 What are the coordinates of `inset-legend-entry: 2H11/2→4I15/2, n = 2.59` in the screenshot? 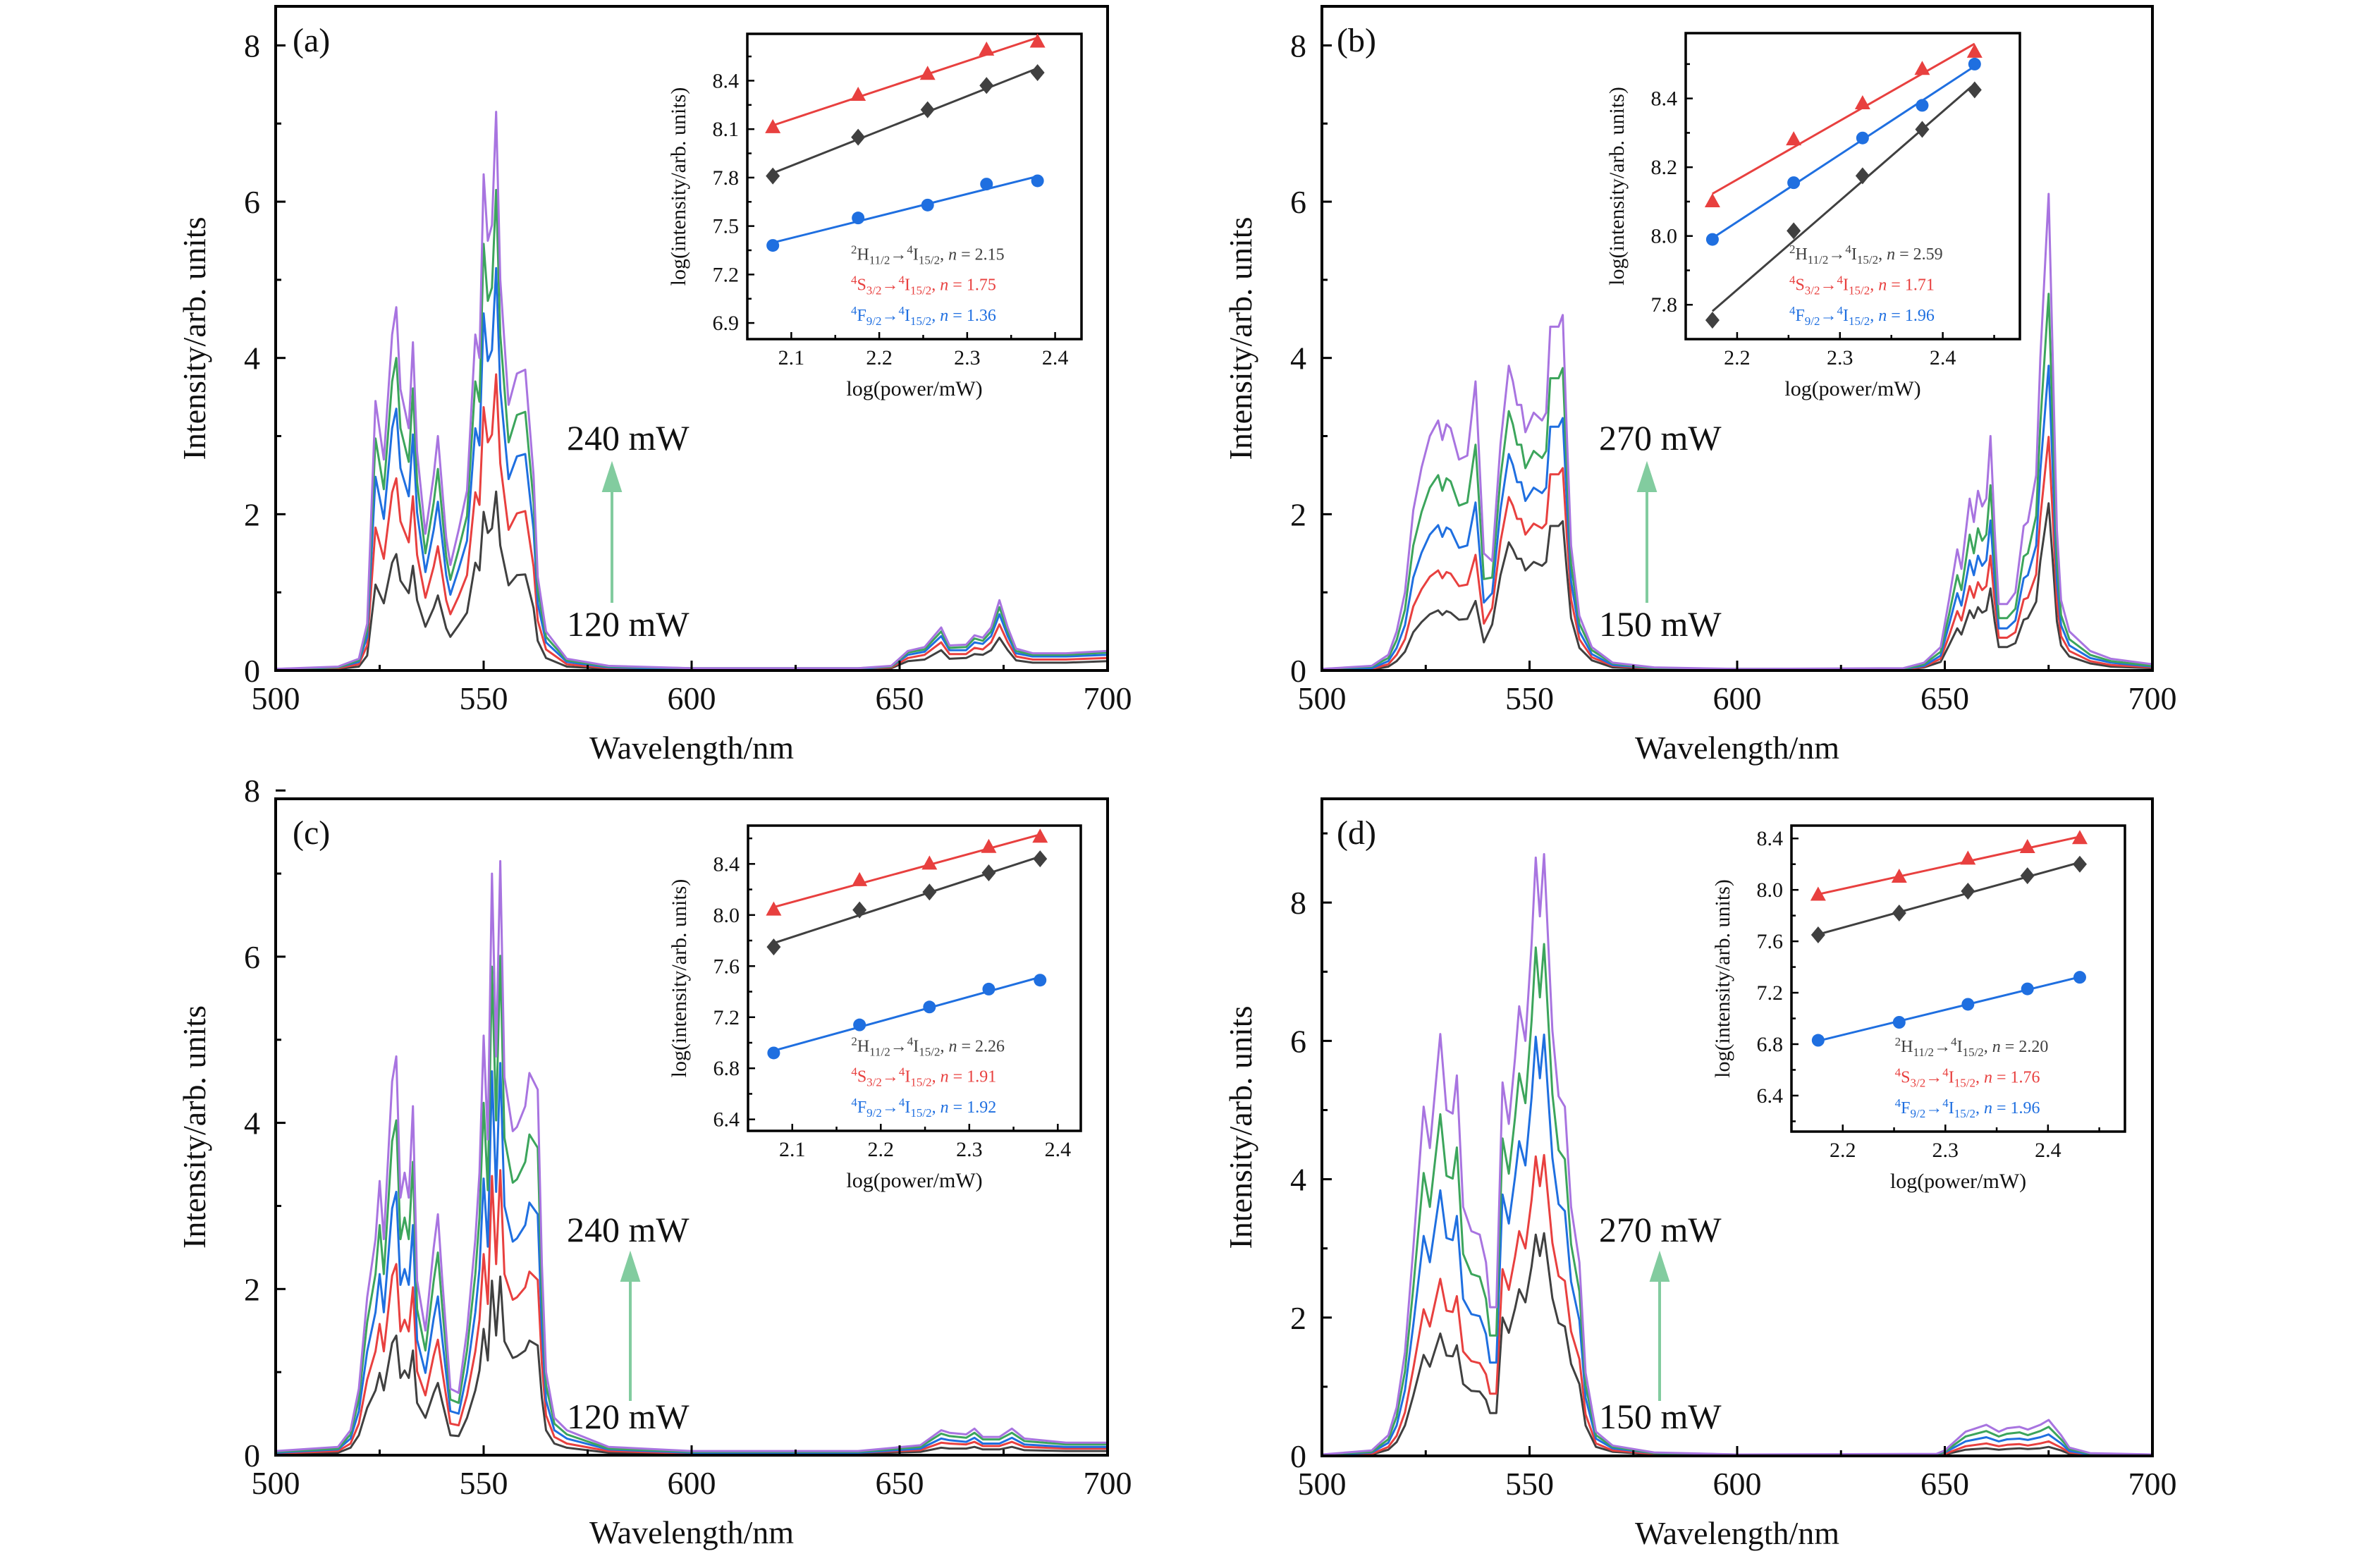 It's located at (1866, 255).